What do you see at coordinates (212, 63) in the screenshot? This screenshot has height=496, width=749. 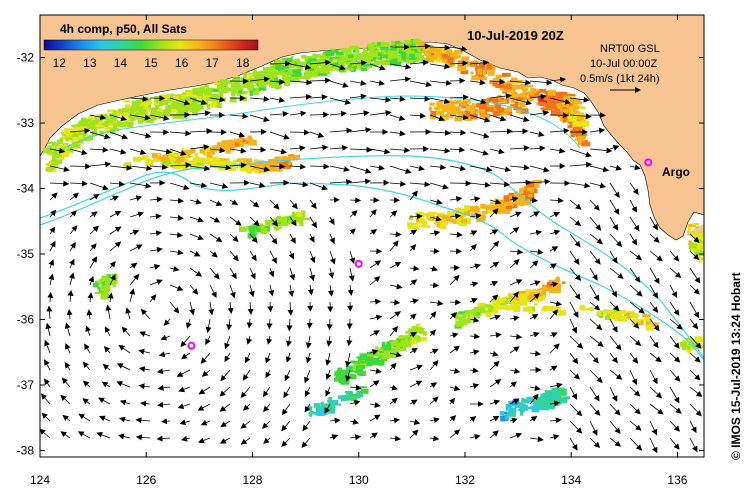 I see `colorbar-tick-label: 17` at bounding box center [212, 63].